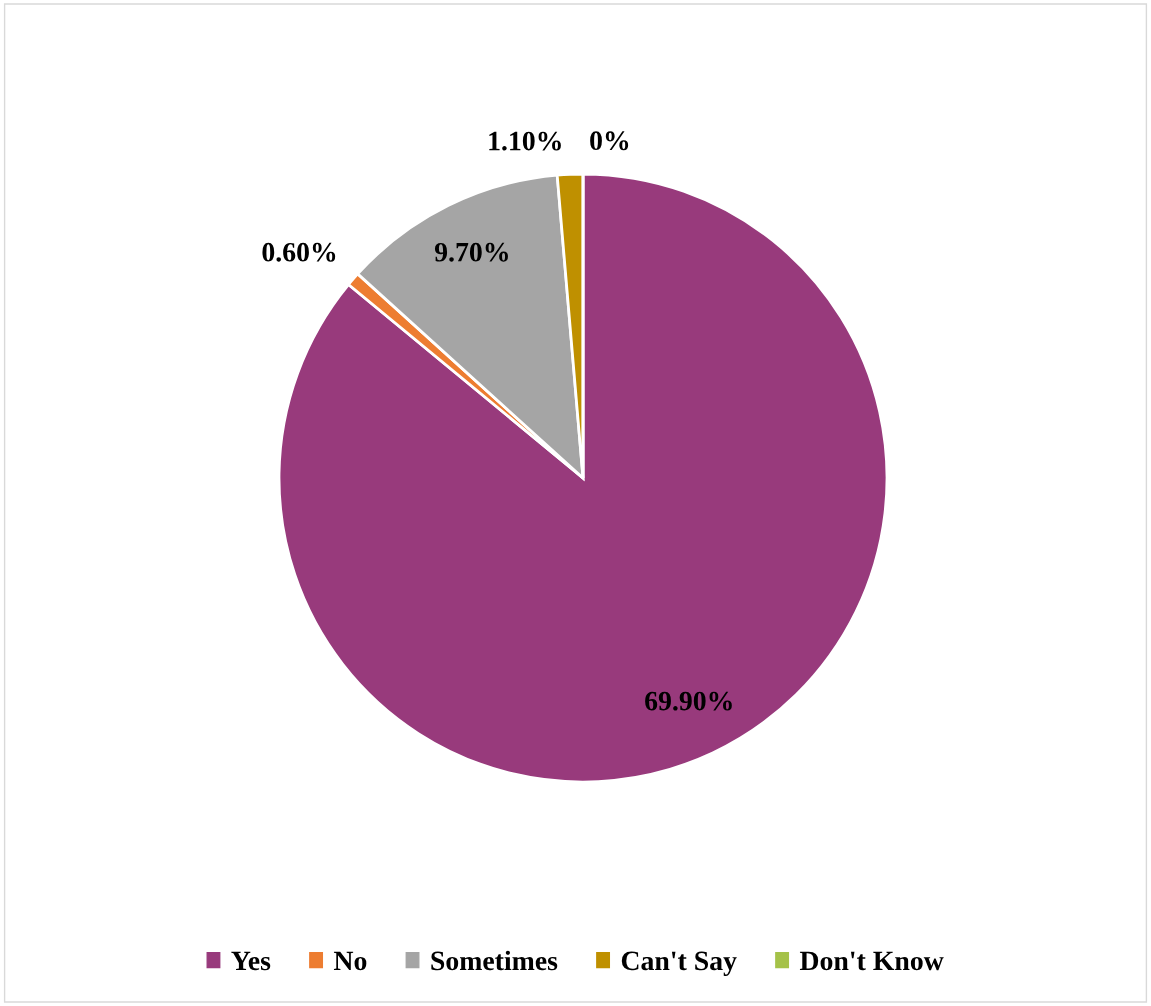  What do you see at coordinates (679, 963) in the screenshot?
I see `legend-label: Can't Say` at bounding box center [679, 963].